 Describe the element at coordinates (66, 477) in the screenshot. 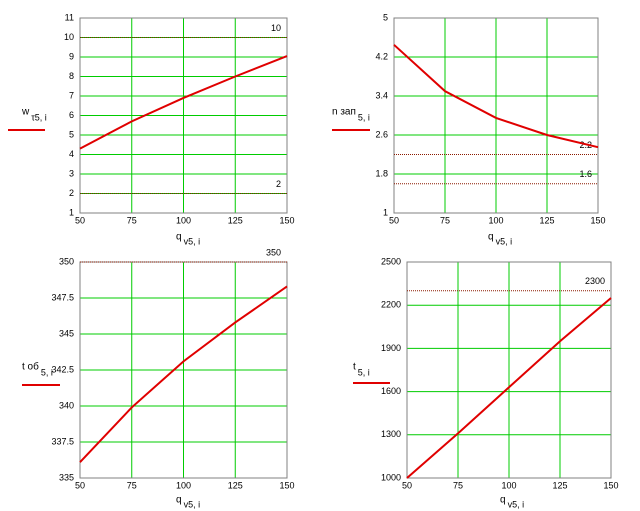

I see `y-tick-label: 335` at that location.